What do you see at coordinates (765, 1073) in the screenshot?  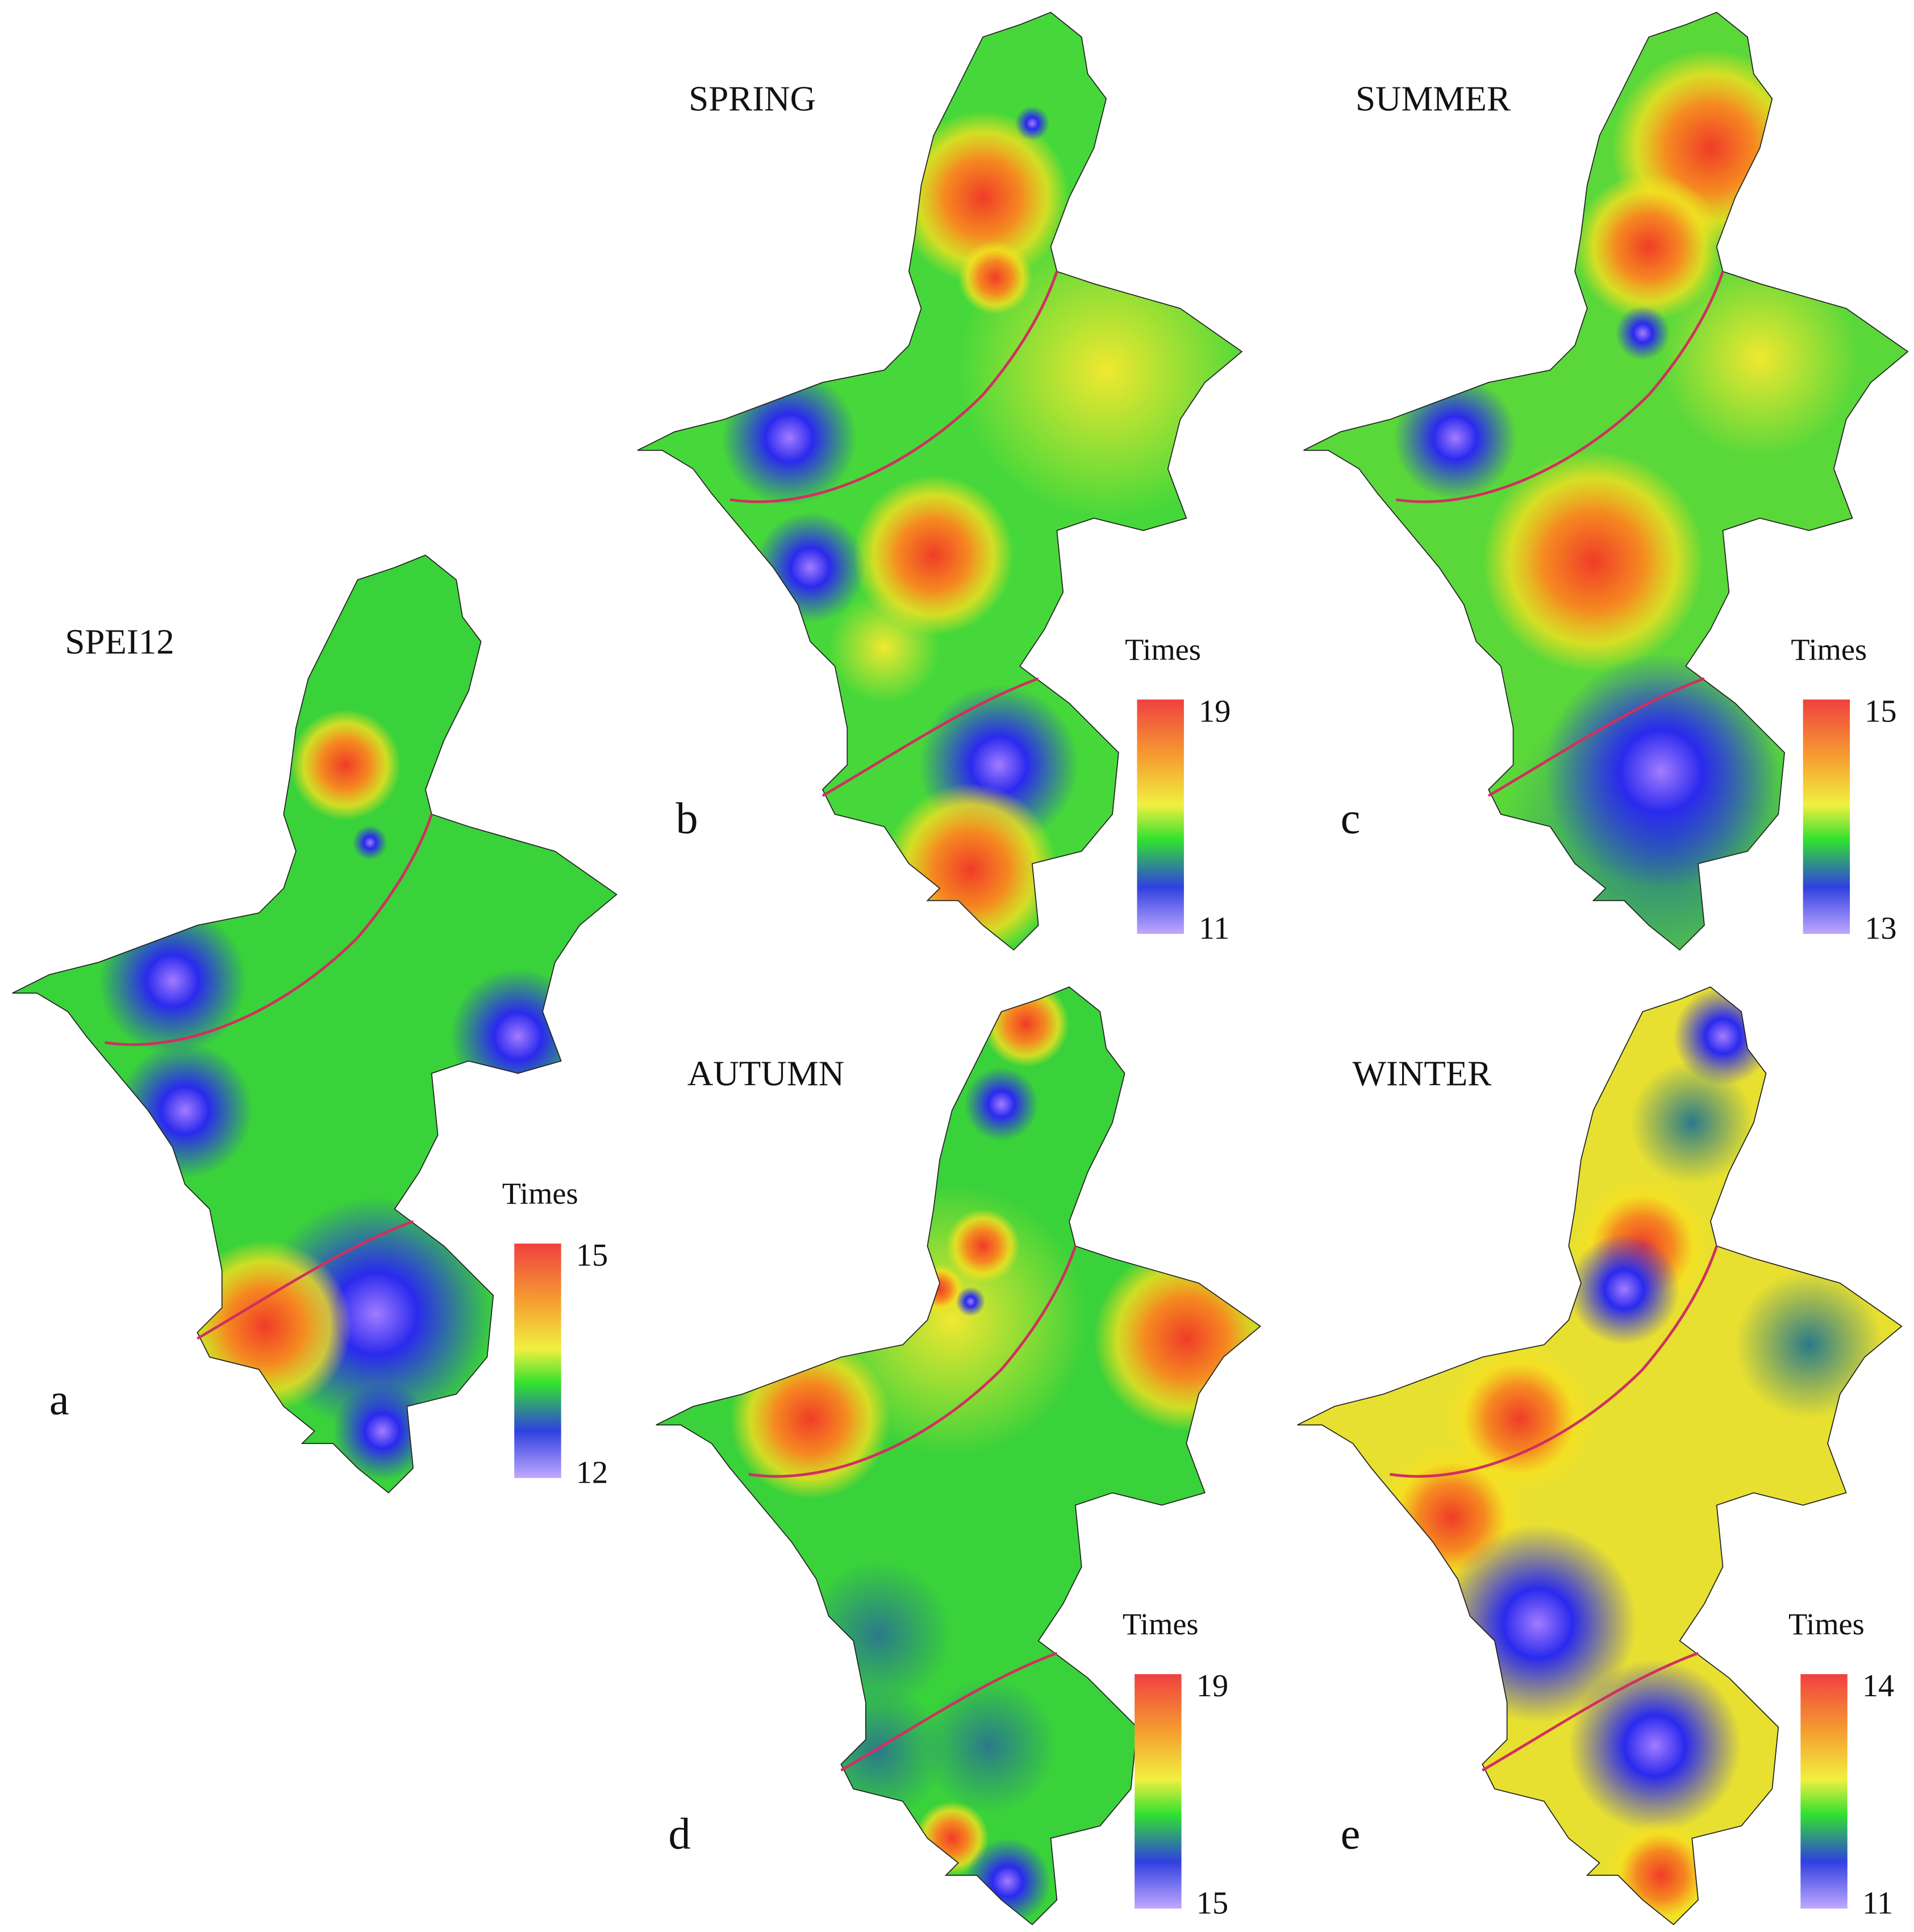 I see `panel-title: AUTUMN` at bounding box center [765, 1073].